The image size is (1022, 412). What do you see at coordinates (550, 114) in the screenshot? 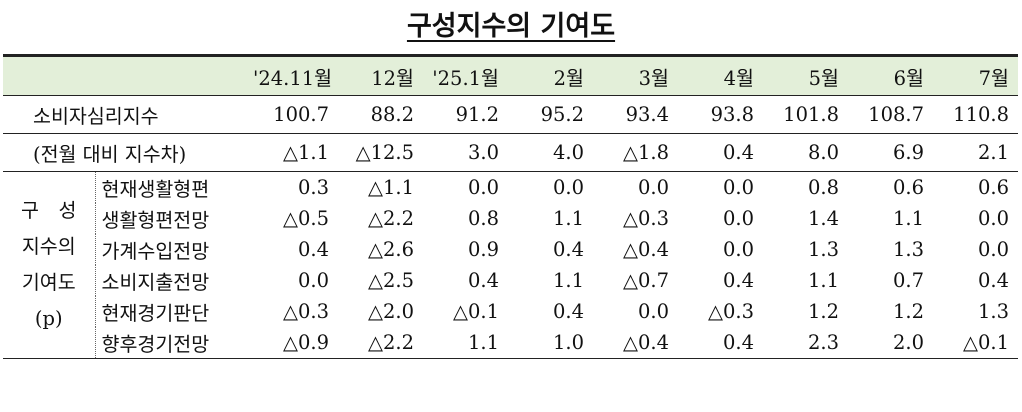
I see `cell: 95.2` at bounding box center [550, 114].